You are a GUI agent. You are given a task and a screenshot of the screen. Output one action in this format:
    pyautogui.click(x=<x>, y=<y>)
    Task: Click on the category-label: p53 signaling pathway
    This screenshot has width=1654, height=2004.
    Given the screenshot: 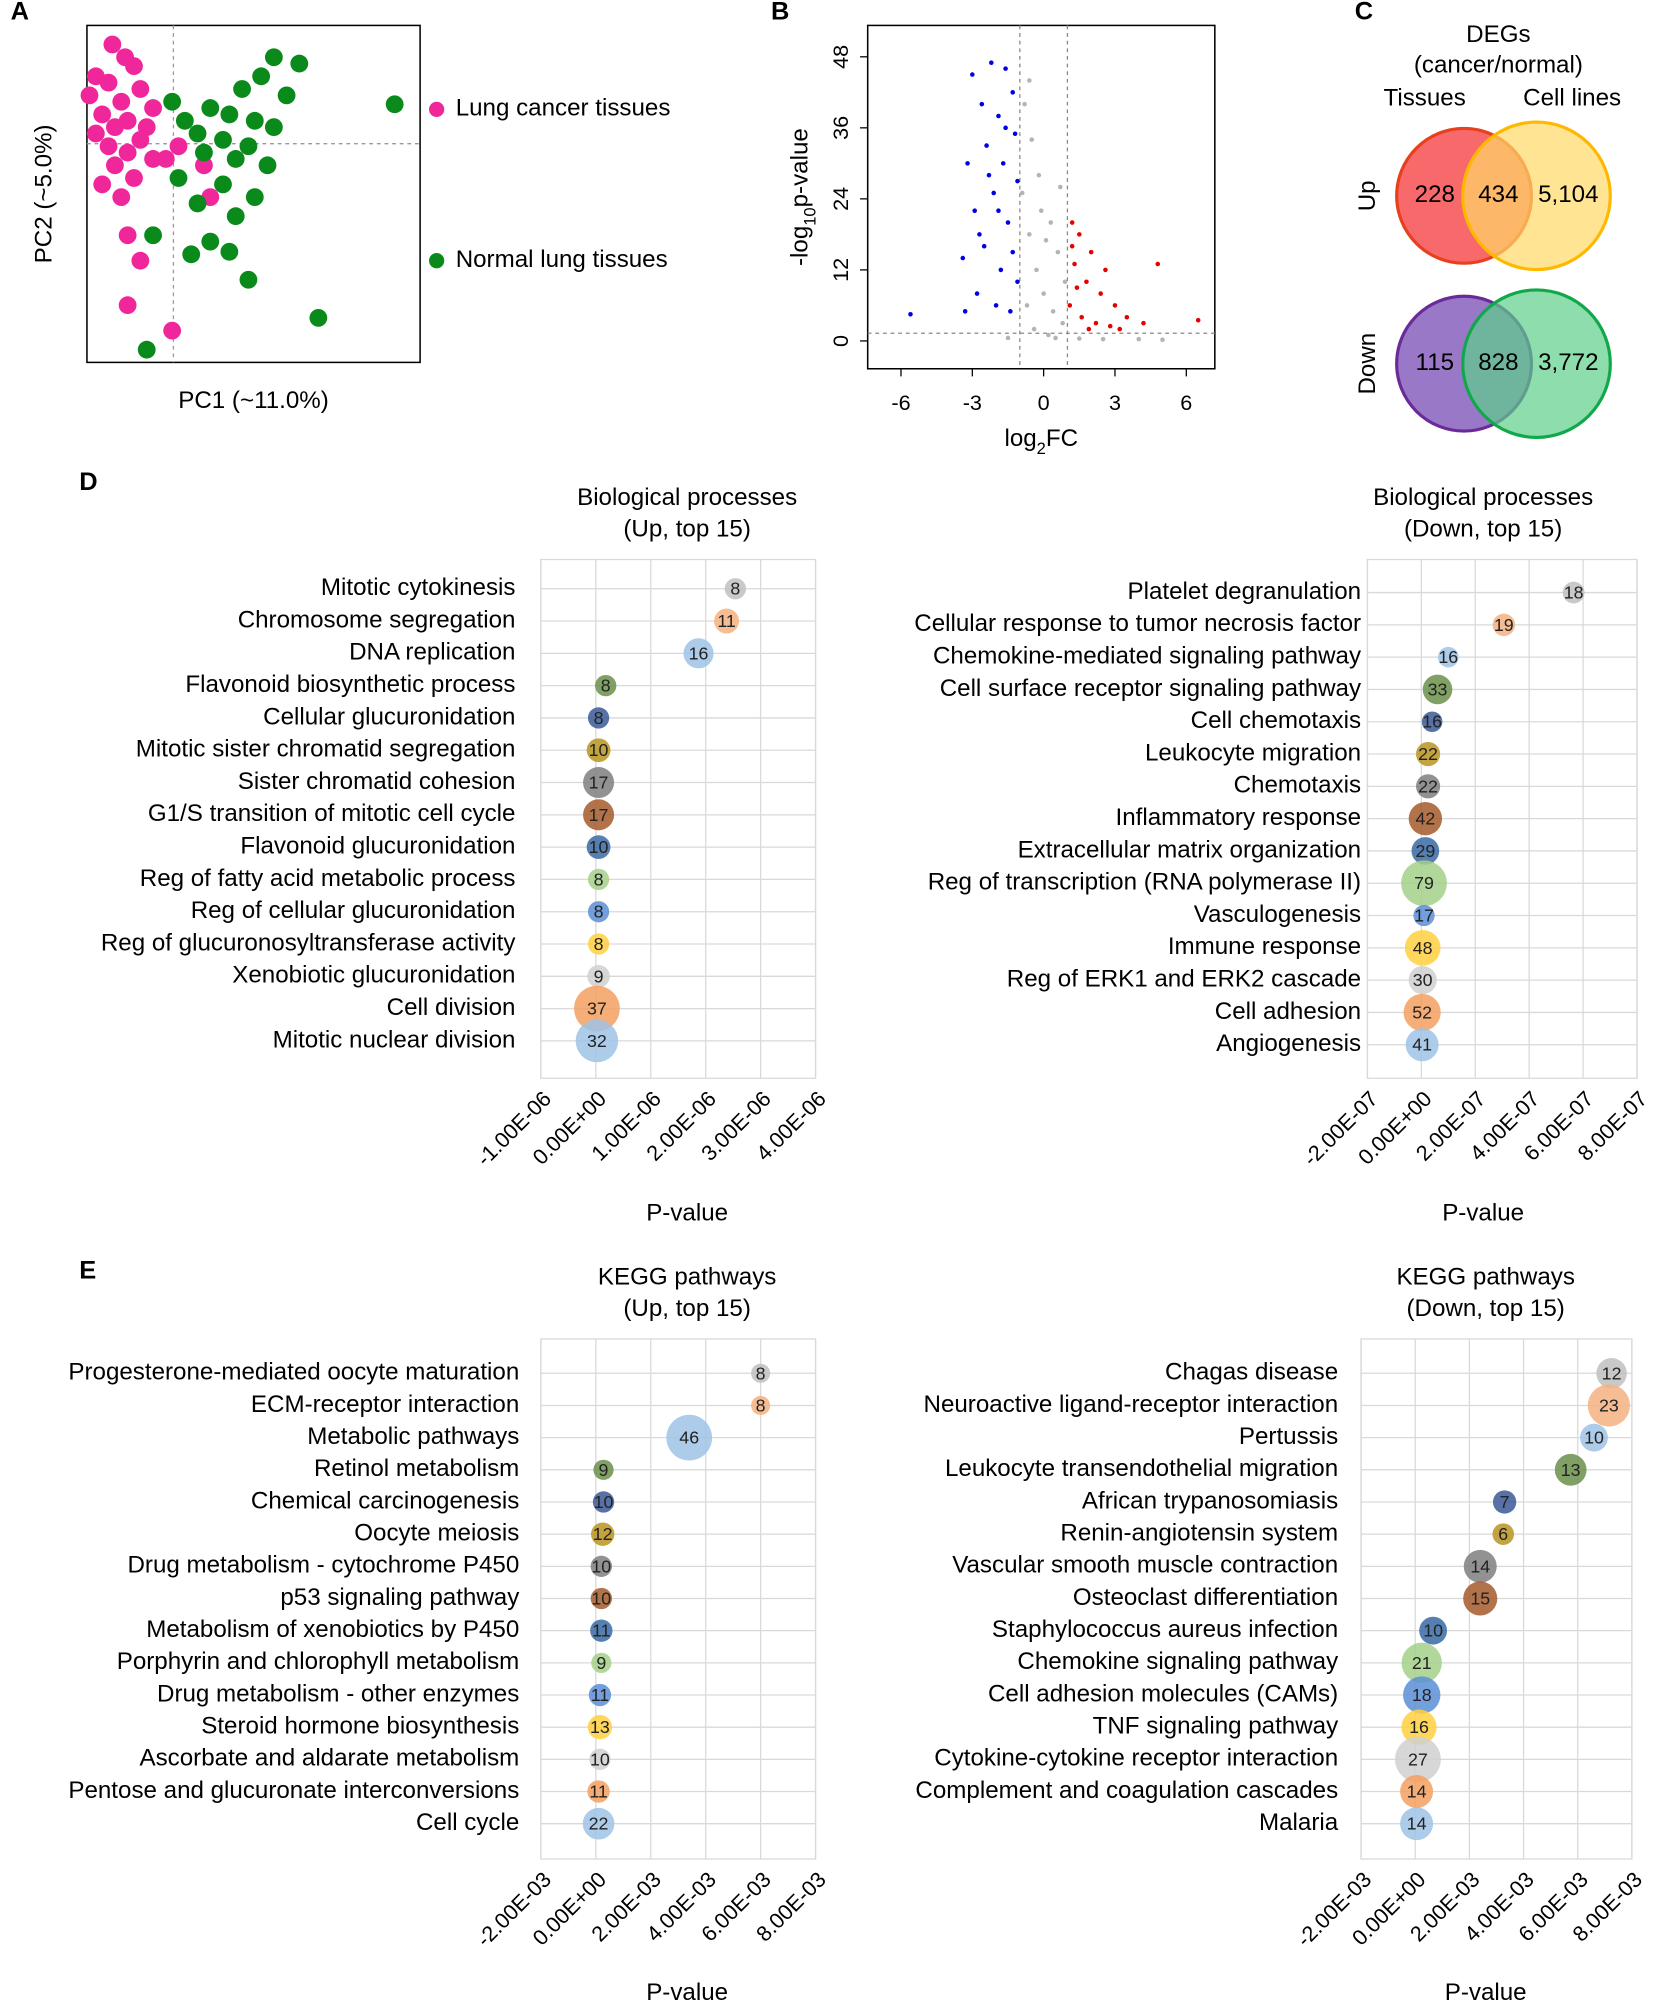 What is the action you would take?
    pyautogui.click(x=400, y=1597)
    